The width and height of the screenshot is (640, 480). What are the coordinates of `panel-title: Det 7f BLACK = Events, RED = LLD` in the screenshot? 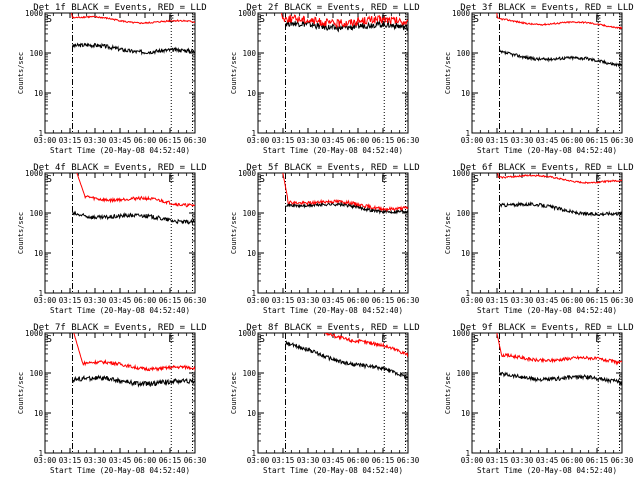 It's located at (119, 328).